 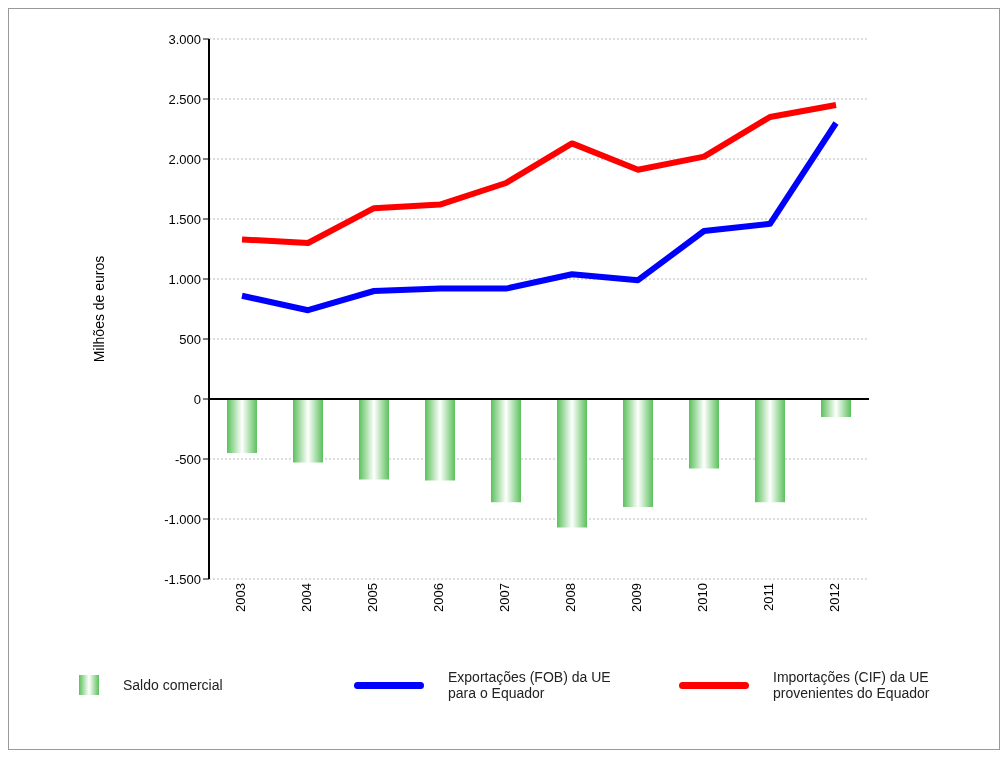 What do you see at coordinates (187, 459) in the screenshot?
I see `y-tick-label: -500` at bounding box center [187, 459].